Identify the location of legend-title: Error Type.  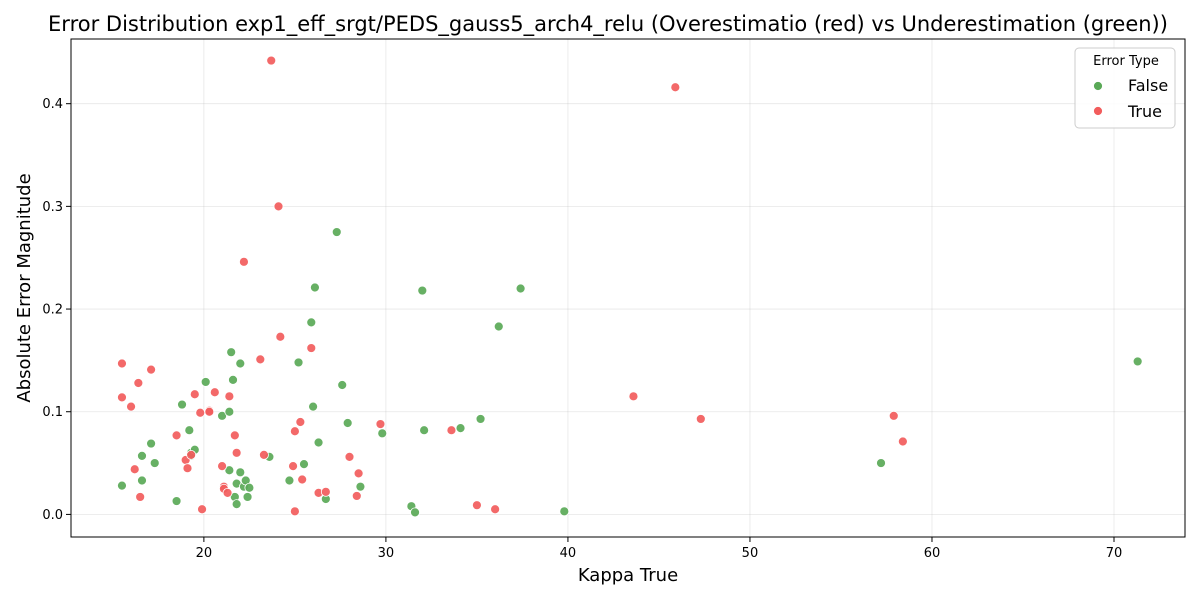
(1126, 61).